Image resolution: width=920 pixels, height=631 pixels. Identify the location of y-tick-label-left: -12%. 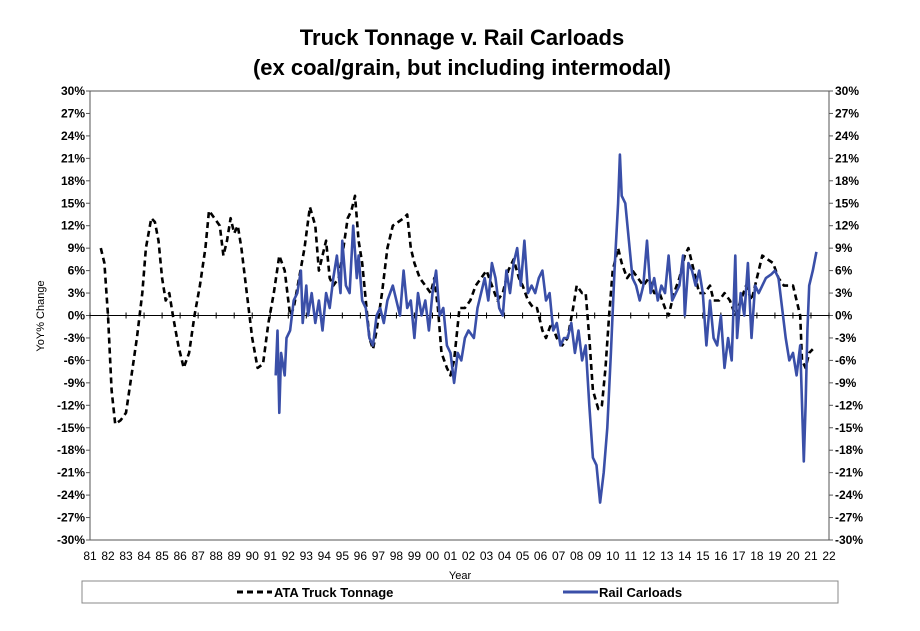
(71, 405).